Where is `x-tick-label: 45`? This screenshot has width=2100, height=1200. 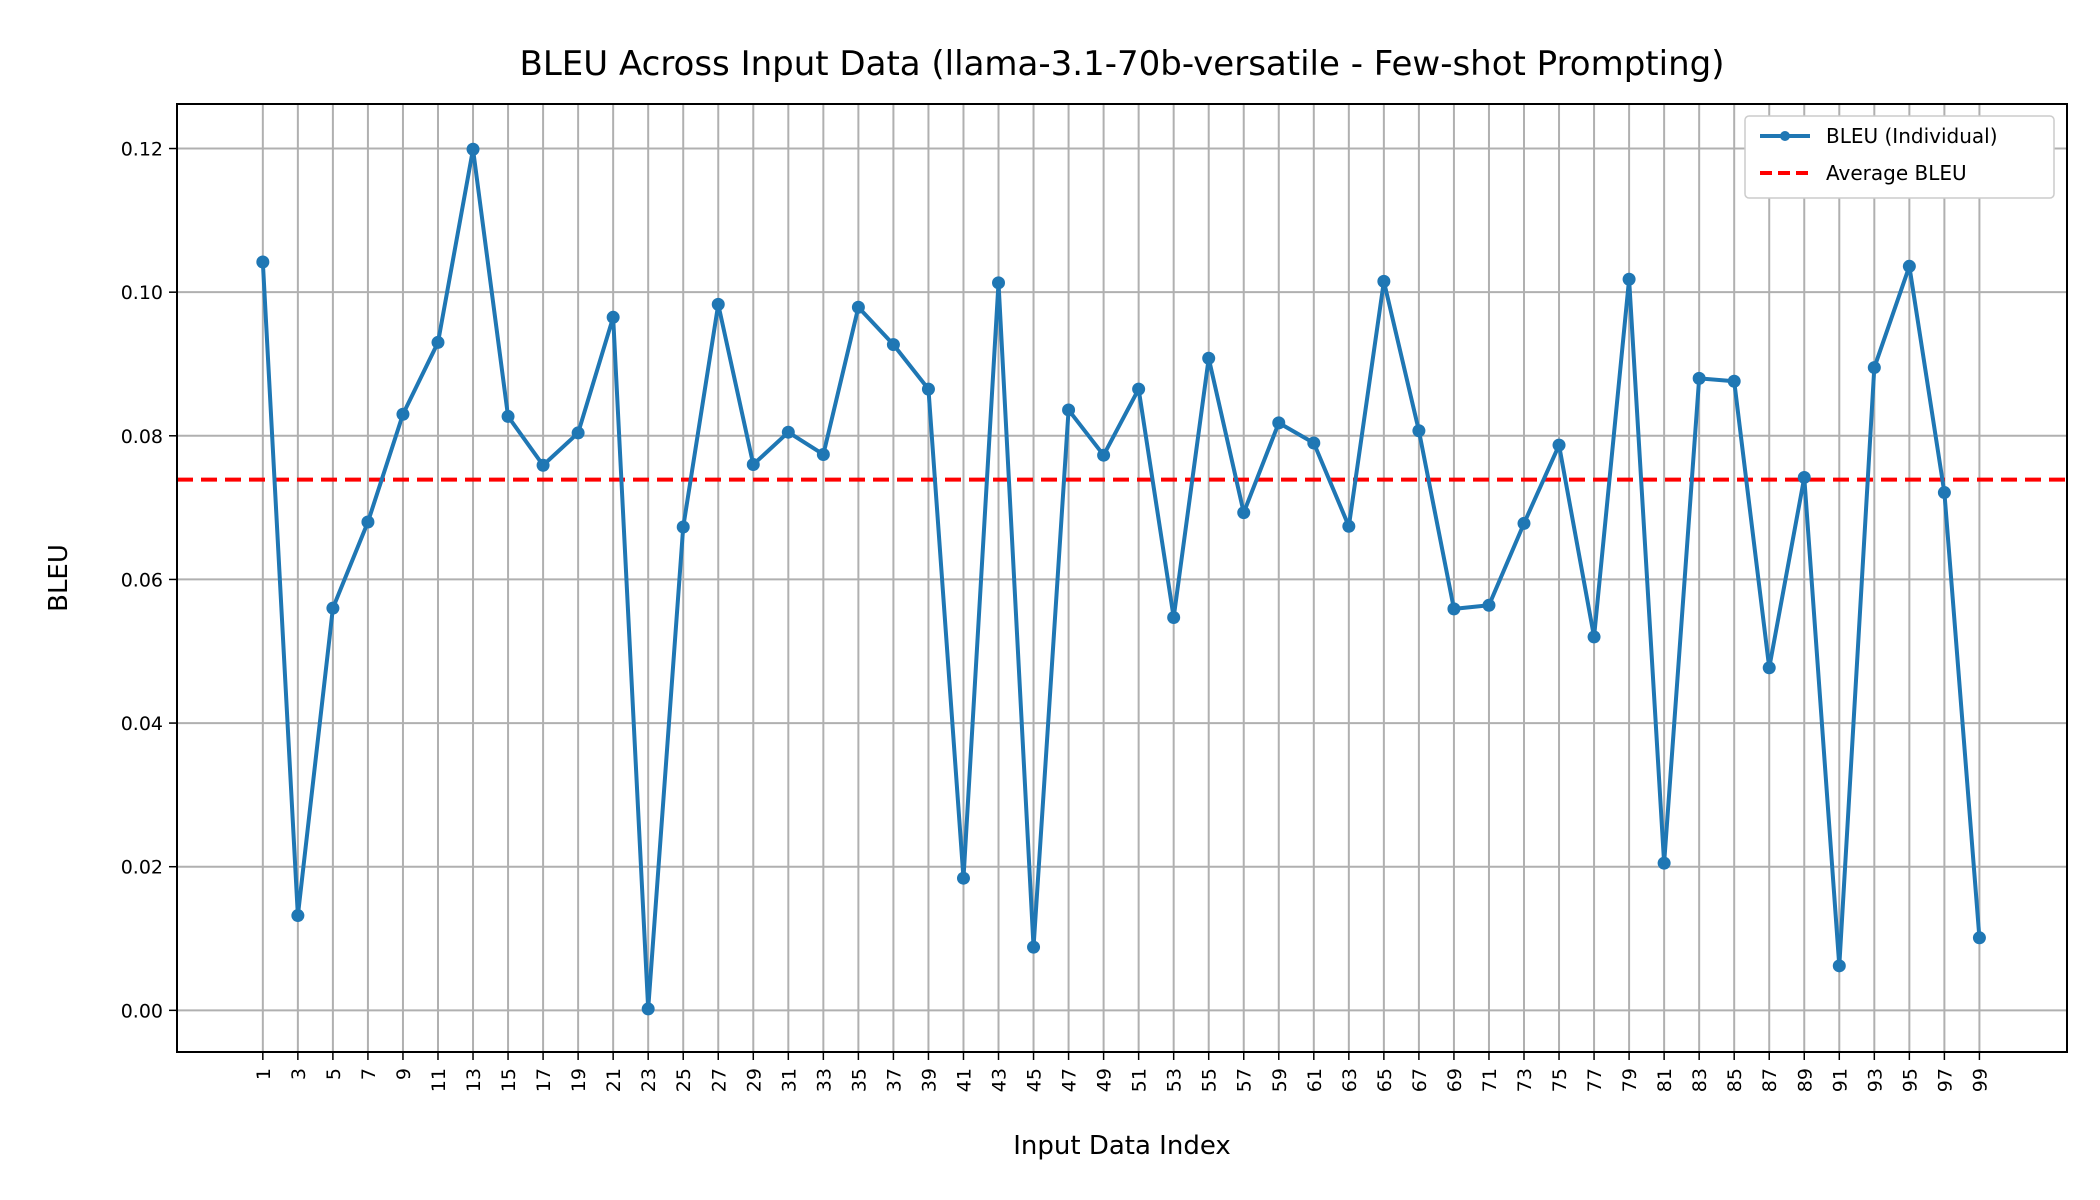
x-tick-label: 45 is located at coordinates (1035, 1080).